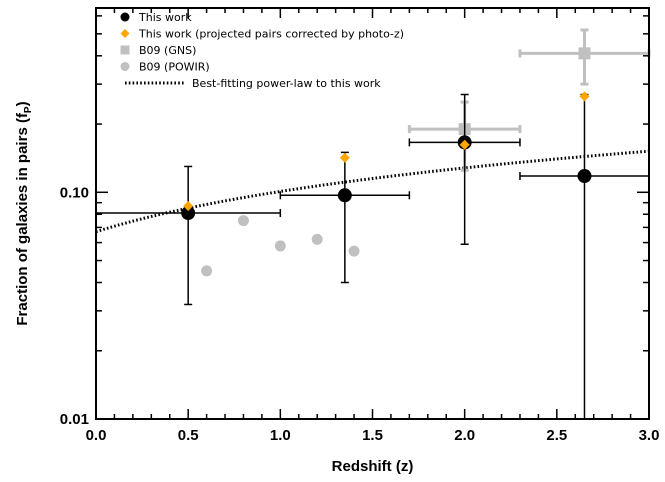 The width and height of the screenshot is (665, 482). Describe the element at coordinates (556, 435) in the screenshot. I see `x-tick-label: 2.5` at that location.